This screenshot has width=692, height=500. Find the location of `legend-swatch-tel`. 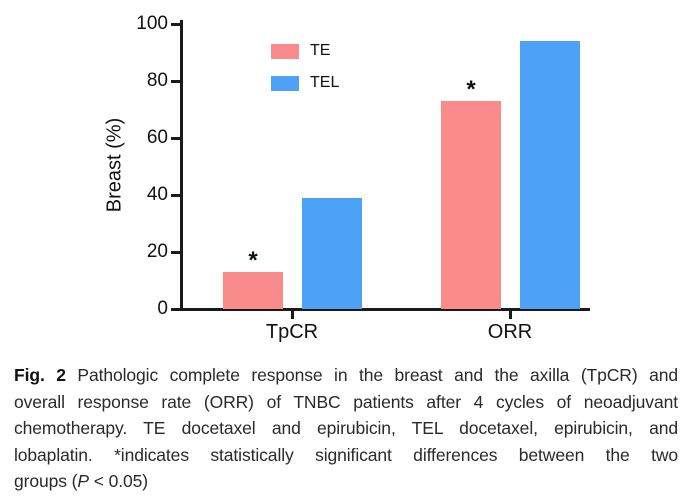

legend-swatch-tel is located at coordinates (285, 83).